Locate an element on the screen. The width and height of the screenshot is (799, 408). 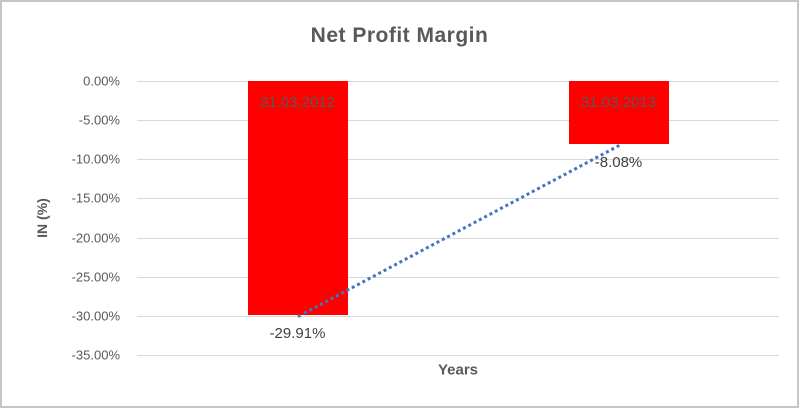
y-tick-label: -5.00% is located at coordinates (99, 120).